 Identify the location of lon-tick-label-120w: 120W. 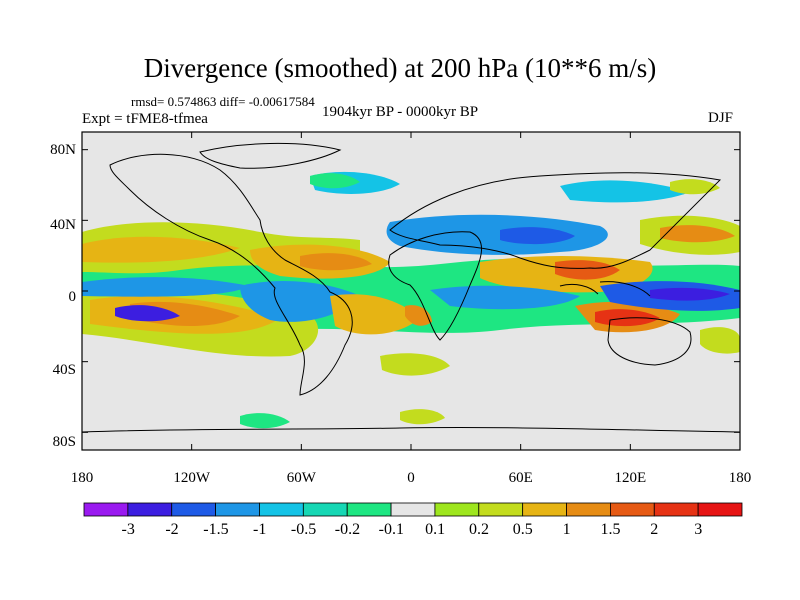
(192, 478).